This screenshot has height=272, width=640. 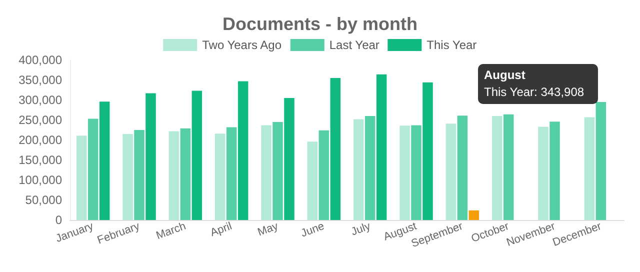 I want to click on legend-label: Last Year, so click(x=354, y=45).